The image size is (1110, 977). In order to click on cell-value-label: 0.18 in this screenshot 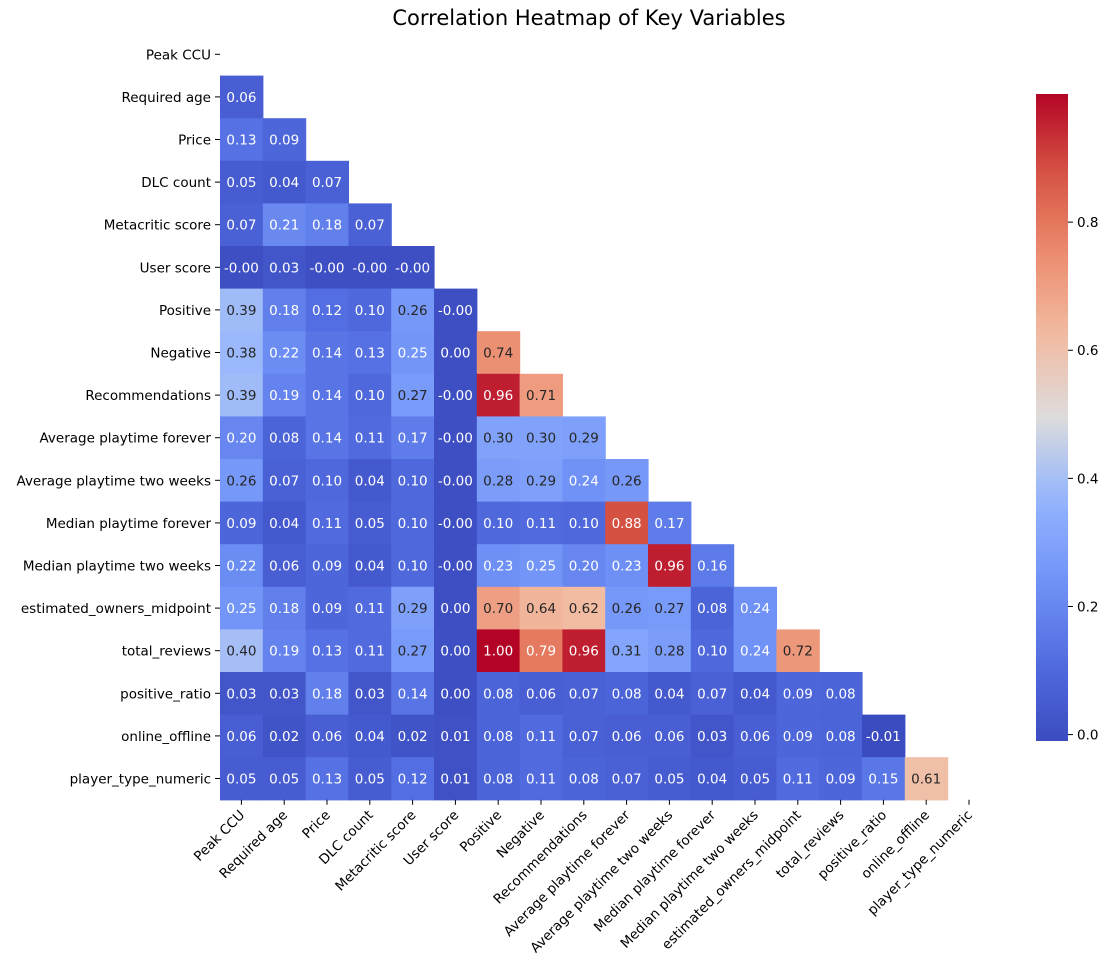, I will do `click(284, 311)`.